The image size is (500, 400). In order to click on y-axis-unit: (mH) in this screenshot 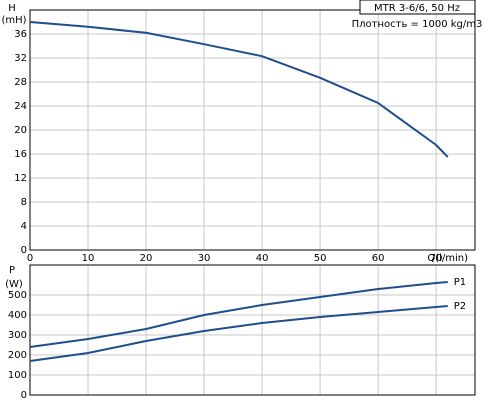, I will do `click(13, 20)`.